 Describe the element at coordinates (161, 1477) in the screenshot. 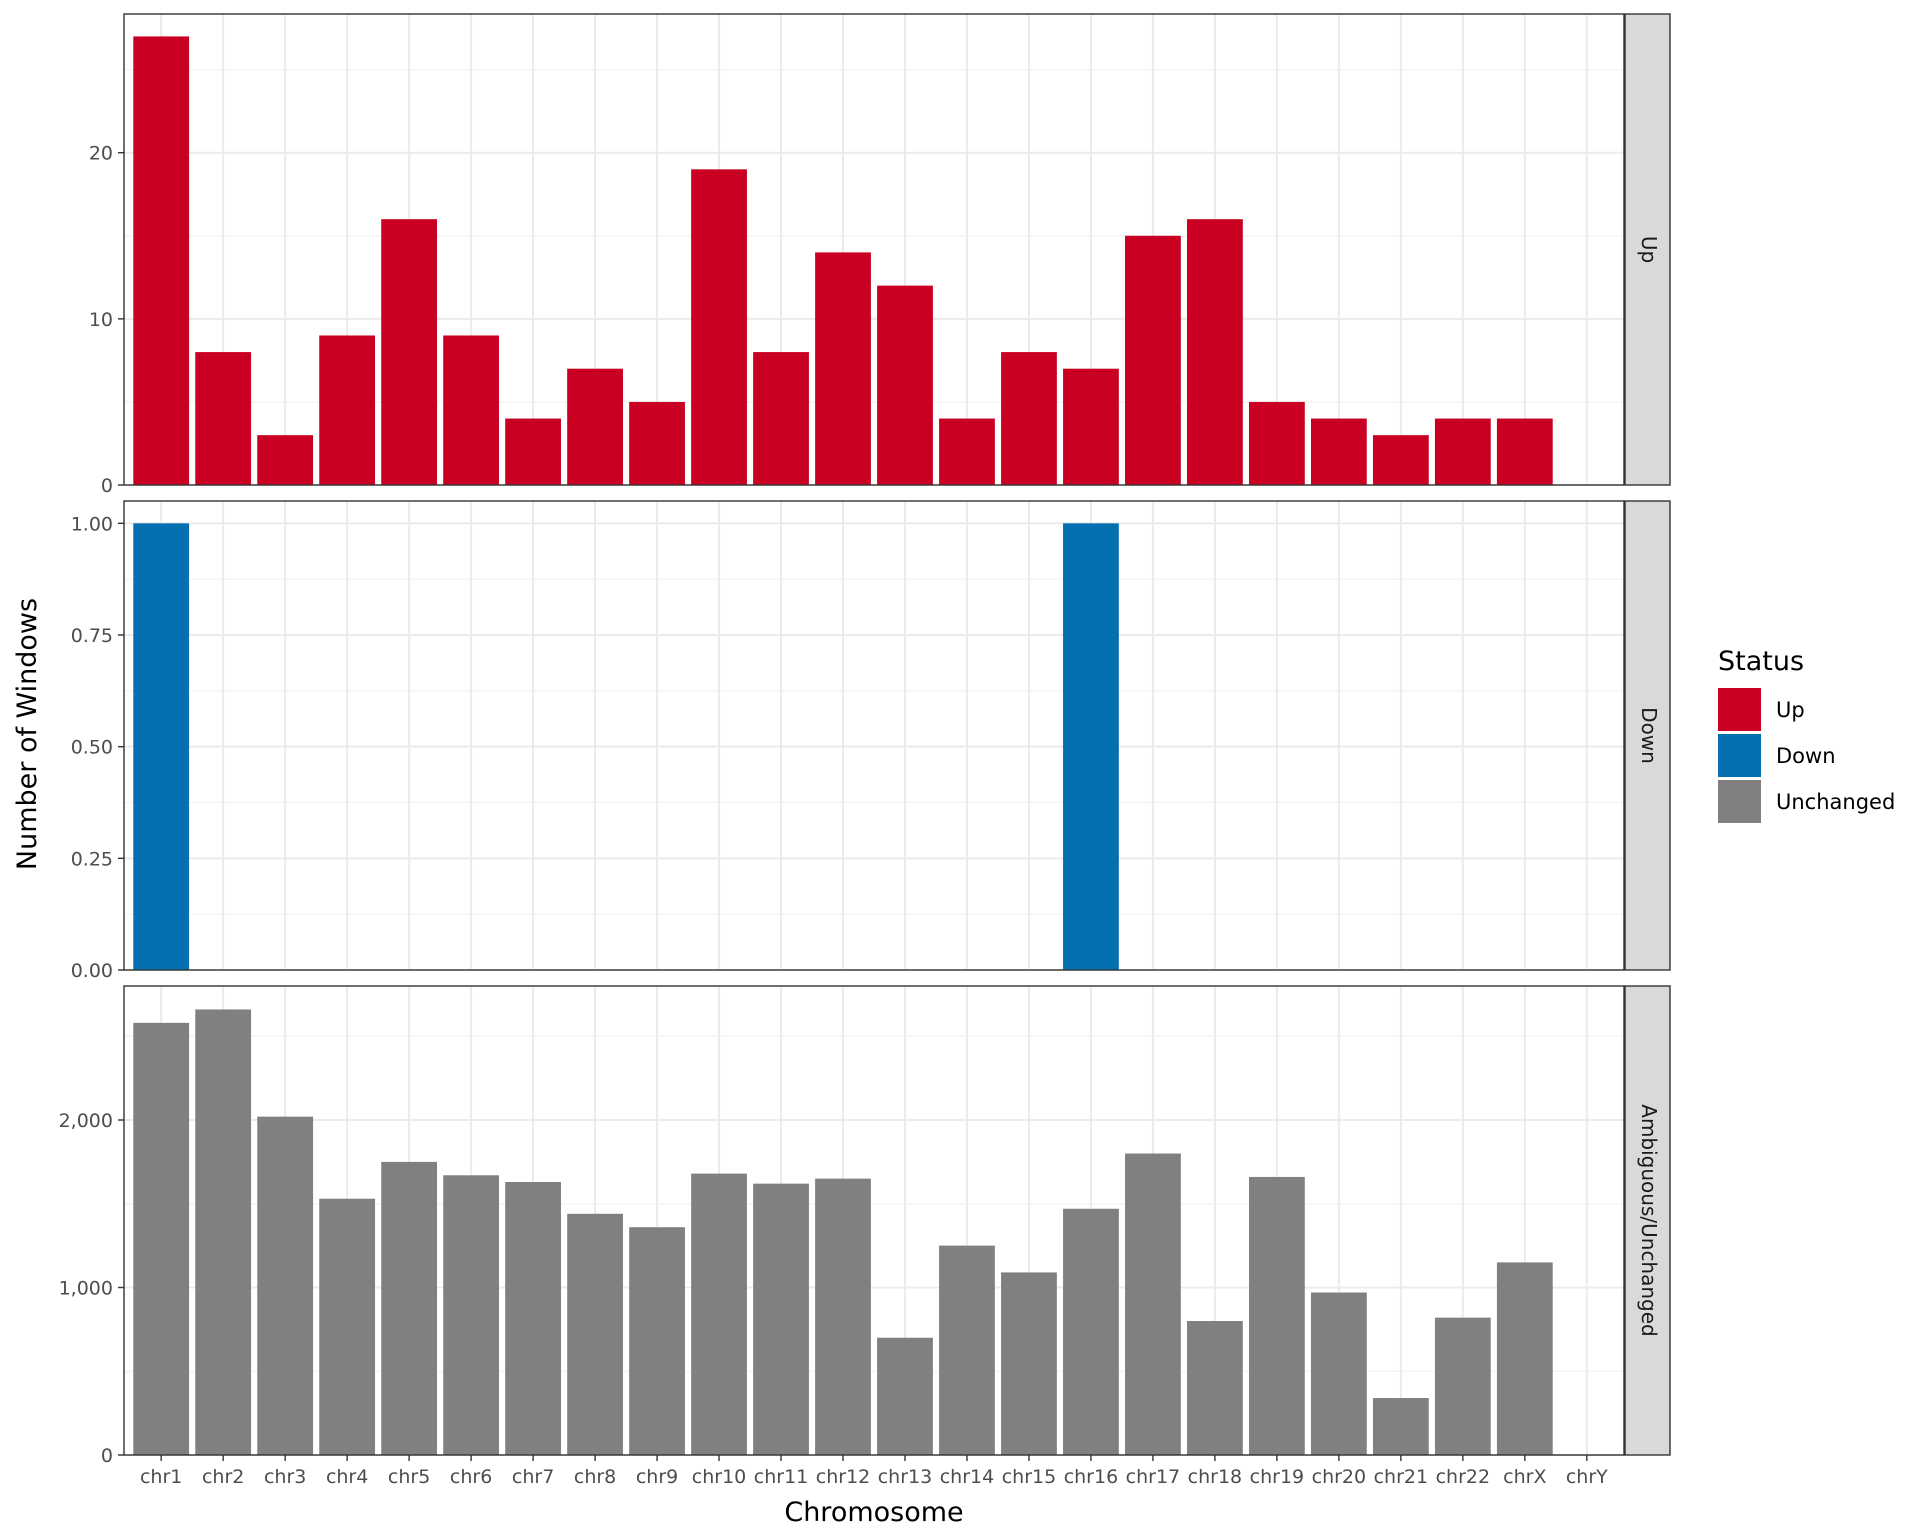

I see `x-tick-label: chr1` at that location.